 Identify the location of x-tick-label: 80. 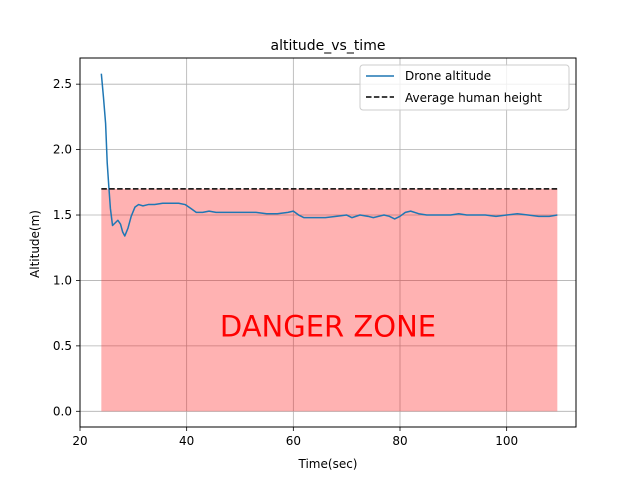
(399, 441).